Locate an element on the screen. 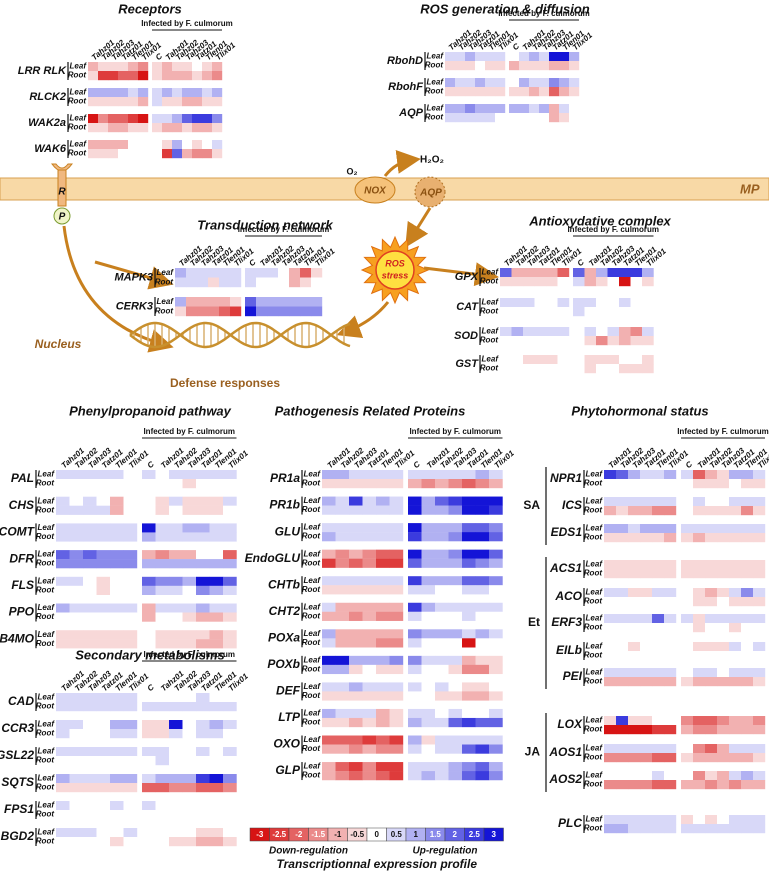  gene-label: GLU is located at coordinates (288, 531).